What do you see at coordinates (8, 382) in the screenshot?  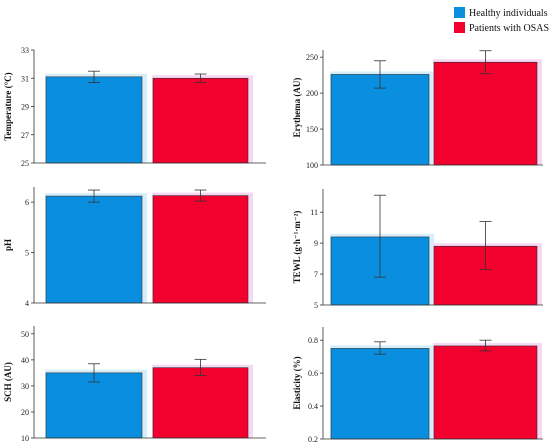 I see `y-axis-label: SCH (AU)` at bounding box center [8, 382].